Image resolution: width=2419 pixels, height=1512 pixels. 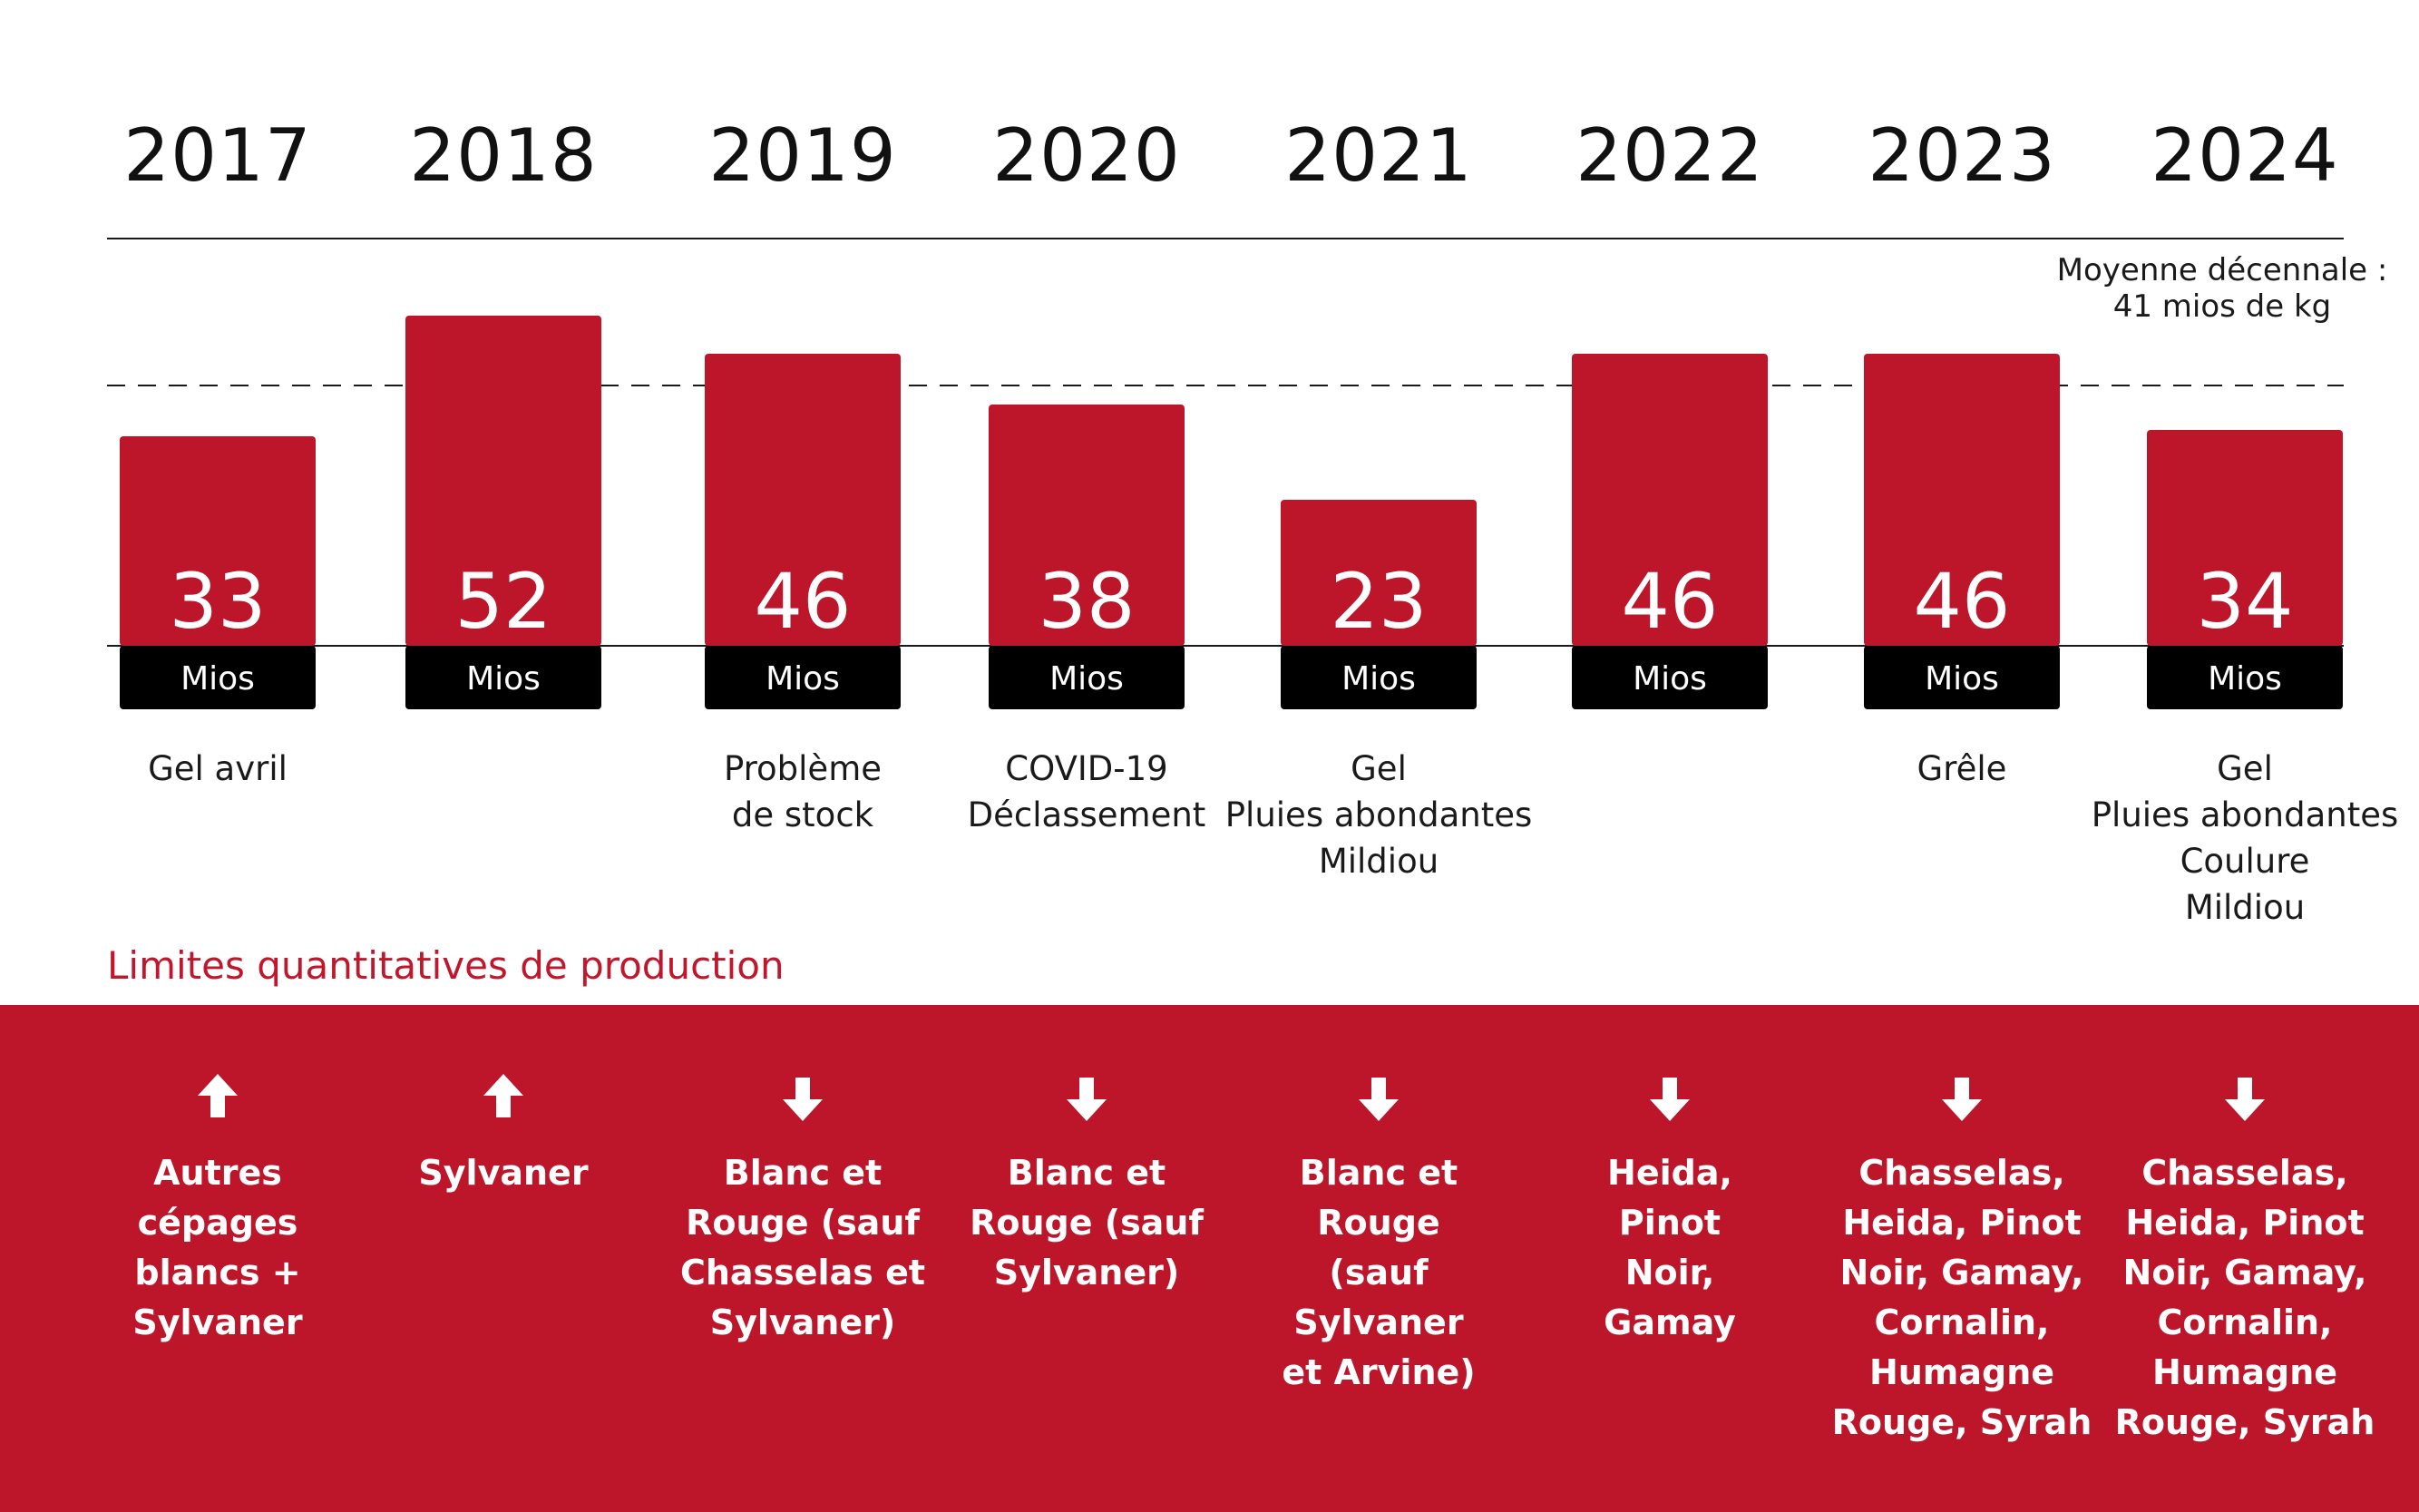 I want to click on event-note-line: Coulure, so click(x=2245, y=861).